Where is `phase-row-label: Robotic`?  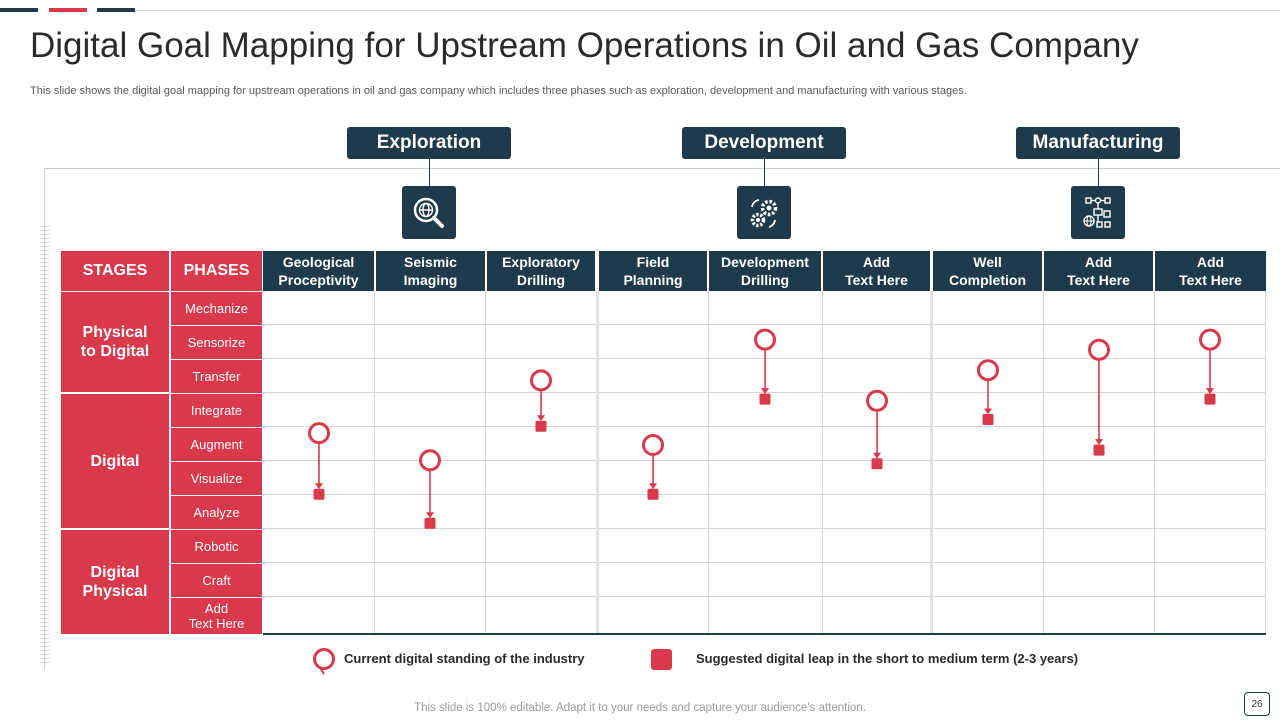
phase-row-label: Robotic is located at coordinates (216, 546).